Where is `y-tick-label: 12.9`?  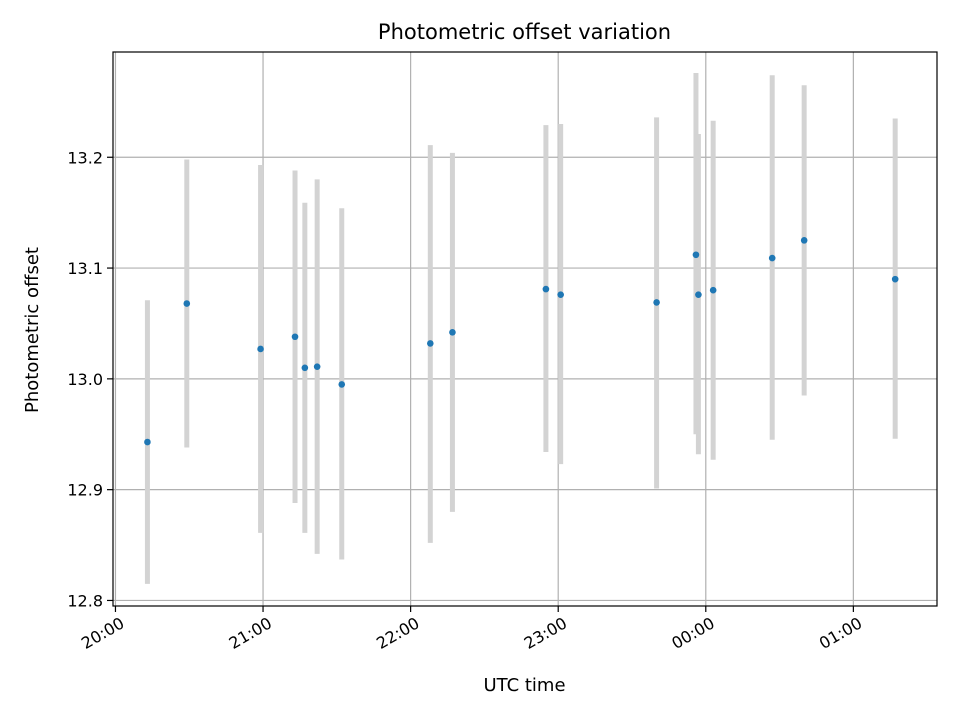 y-tick-label: 12.9 is located at coordinates (85, 490).